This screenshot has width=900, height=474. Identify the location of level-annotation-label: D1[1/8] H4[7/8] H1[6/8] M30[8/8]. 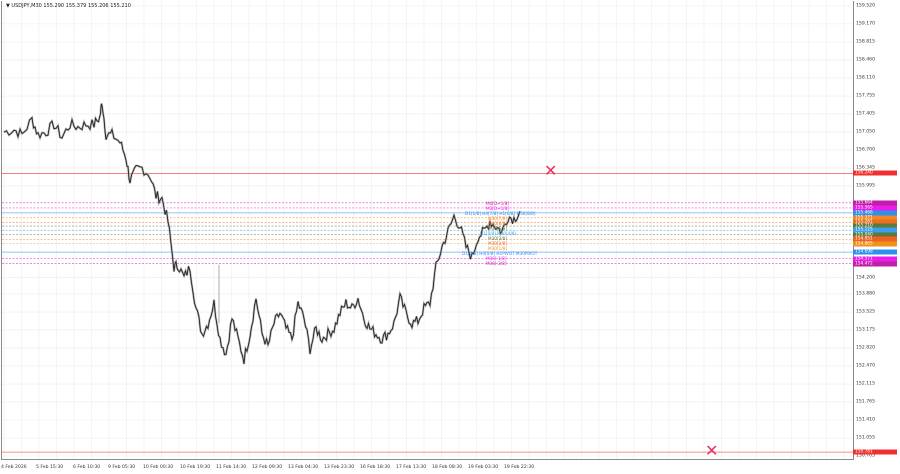
(500, 213).